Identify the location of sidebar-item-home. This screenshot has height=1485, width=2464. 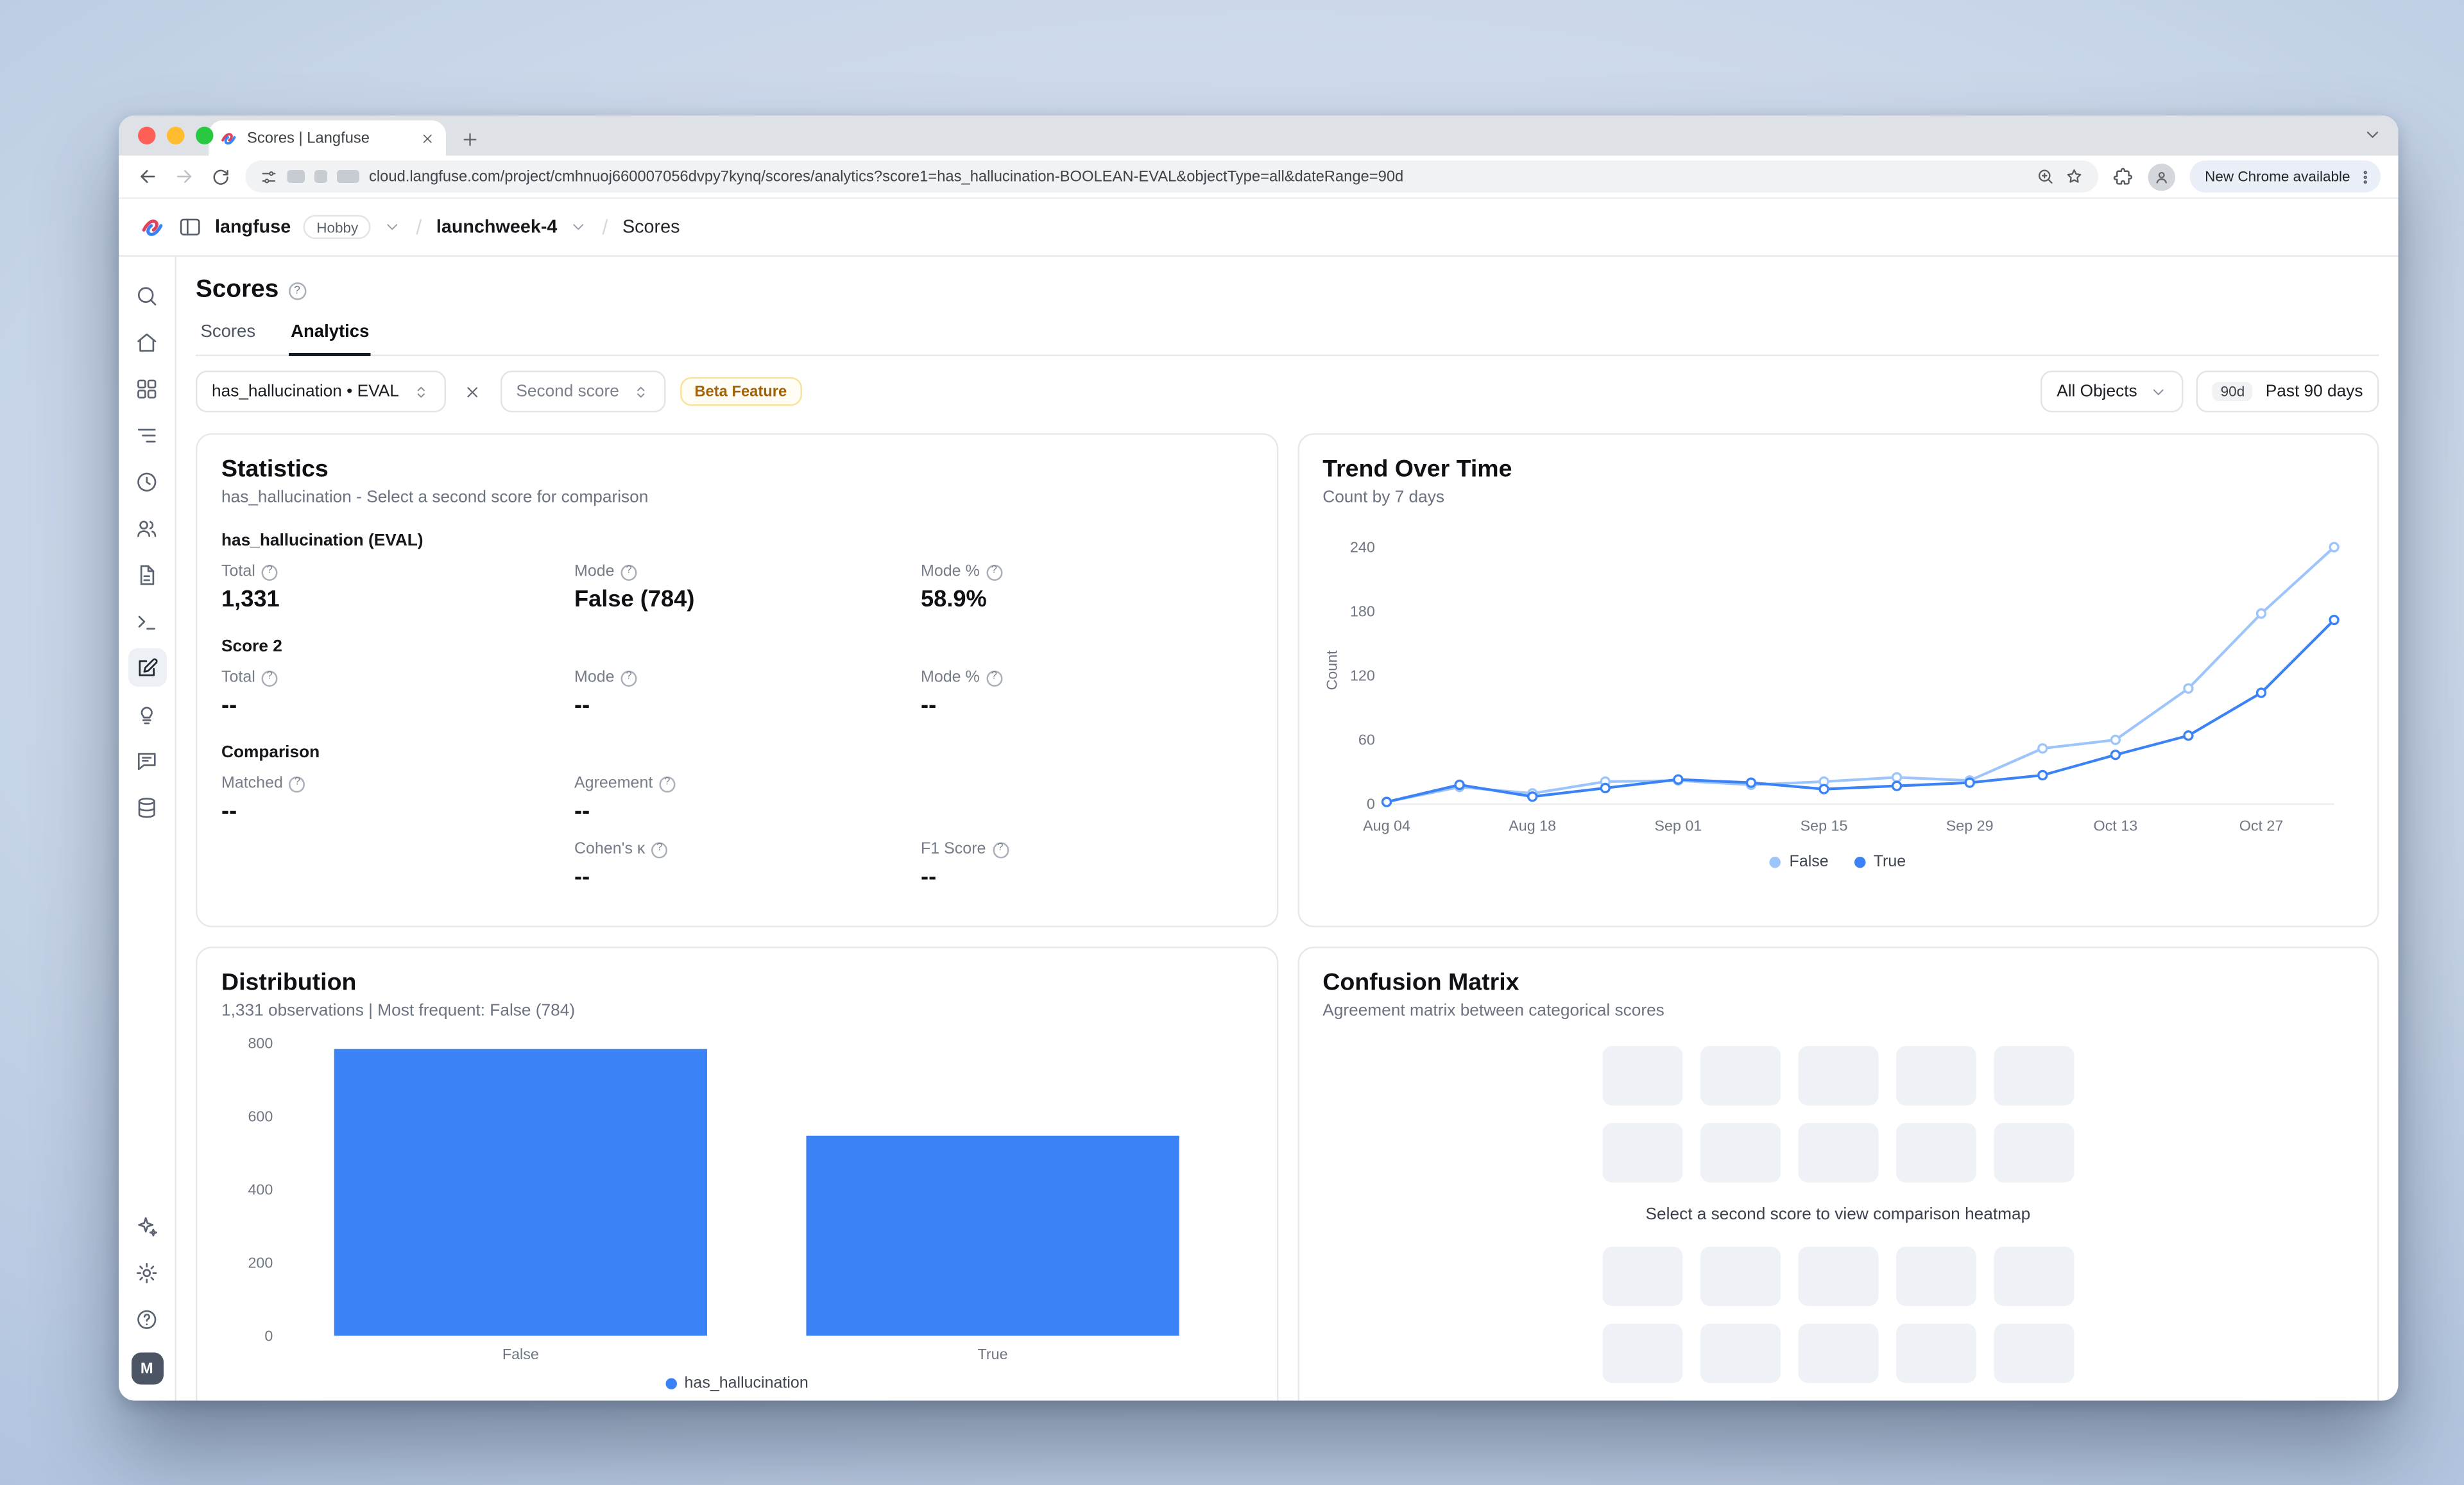
(147, 342).